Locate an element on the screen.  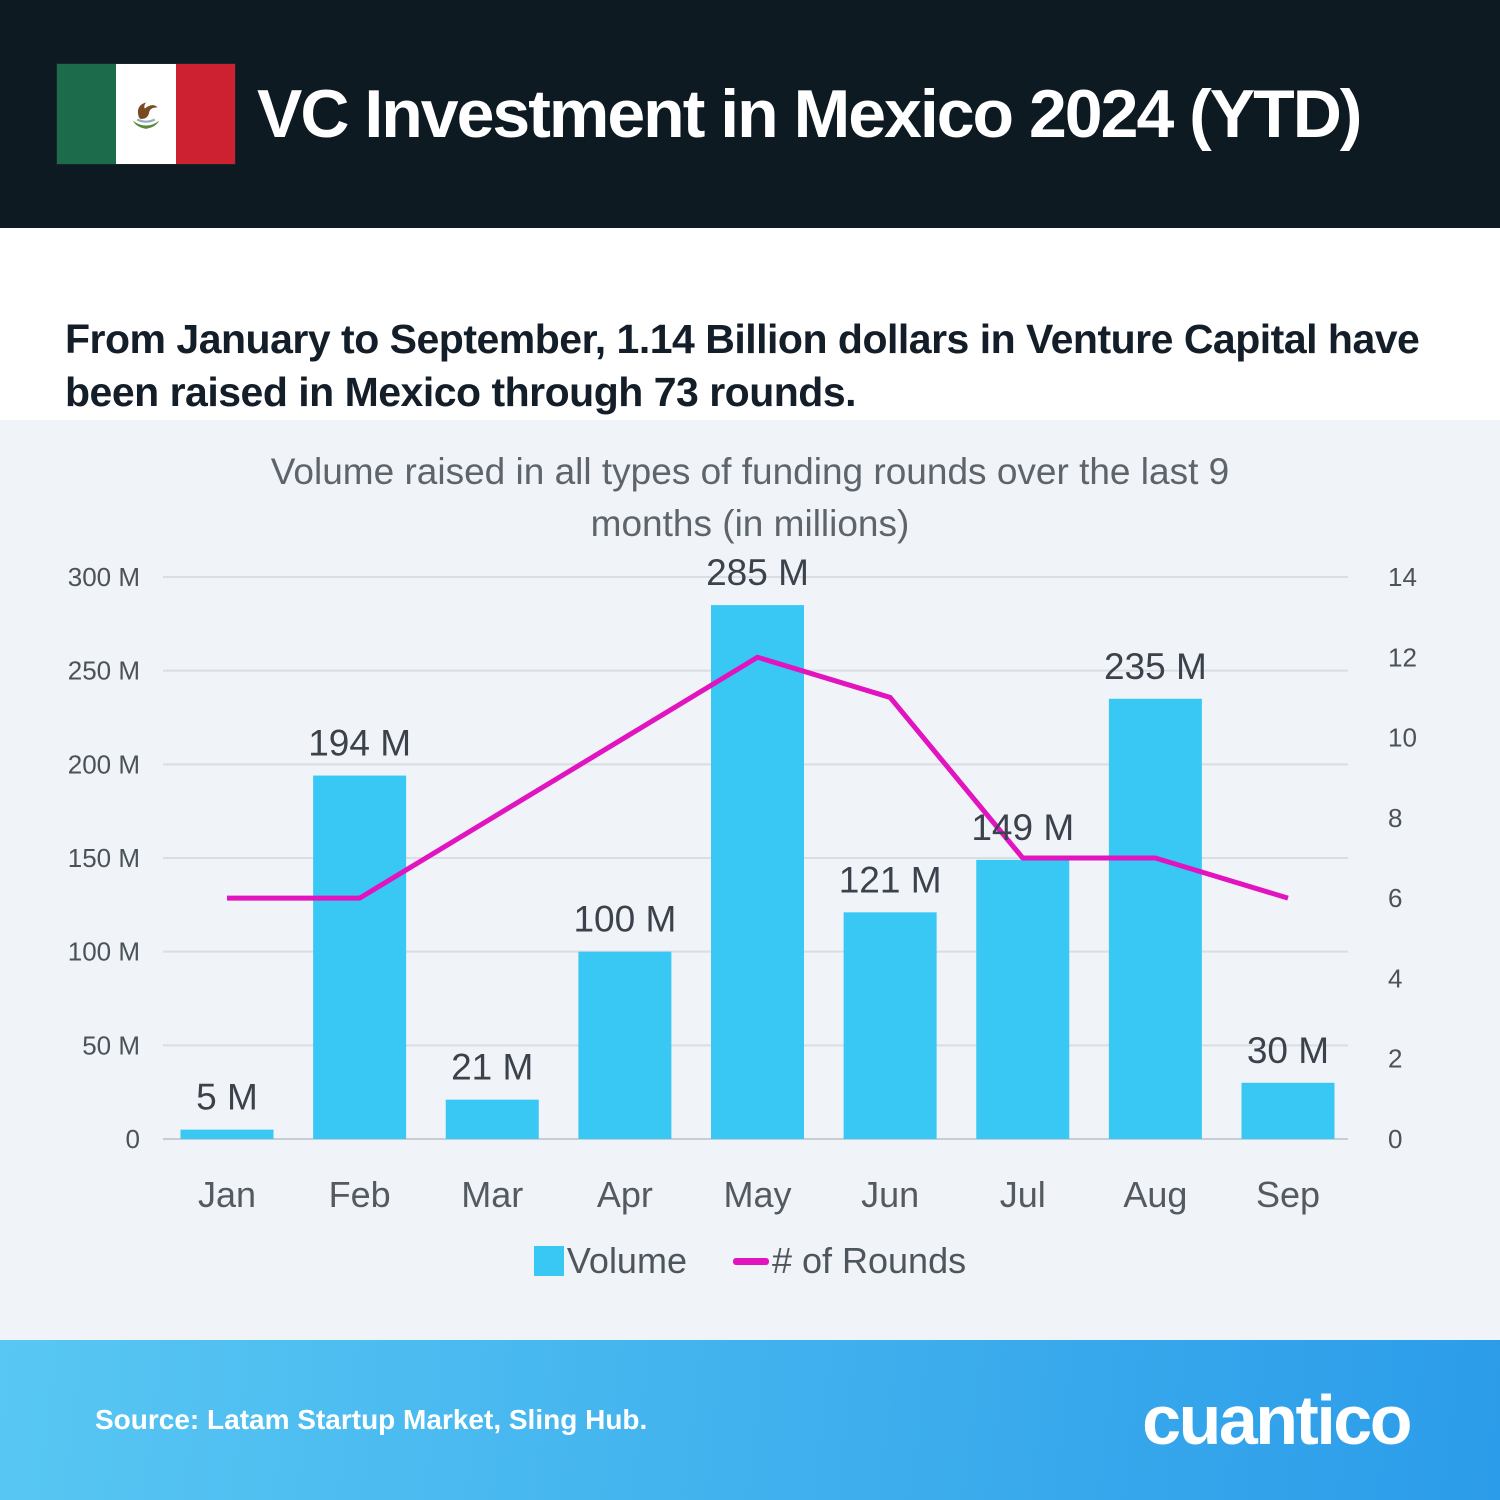
left-axis-tick: 200 M is located at coordinates (104, 764).